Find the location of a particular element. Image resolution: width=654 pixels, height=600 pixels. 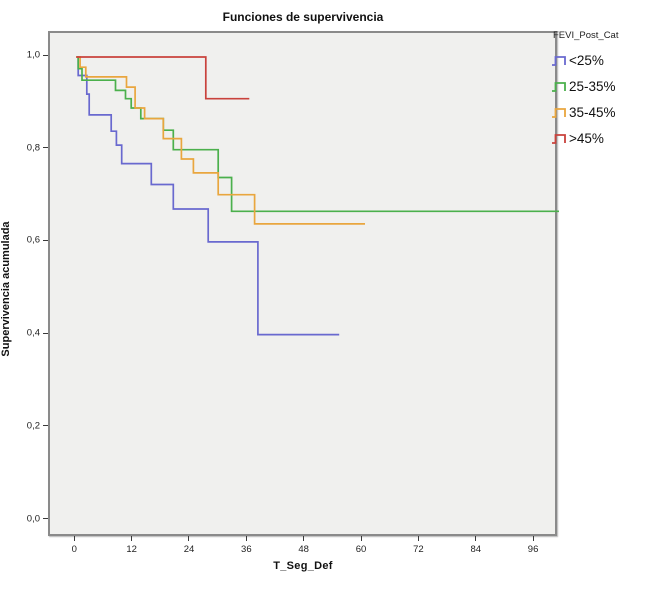

y-tick-label: 0,0 is located at coordinates (33, 518).